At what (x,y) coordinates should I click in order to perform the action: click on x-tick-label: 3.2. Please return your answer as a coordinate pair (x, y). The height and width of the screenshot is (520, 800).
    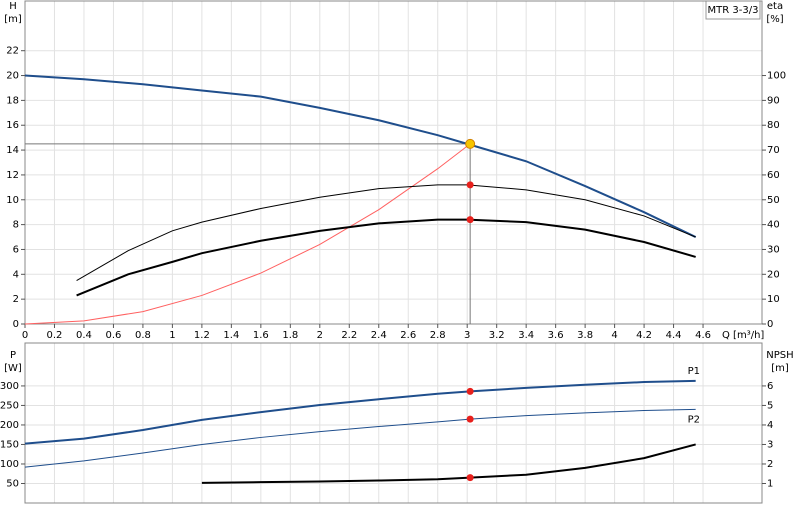
    Looking at the image, I should click on (497, 335).